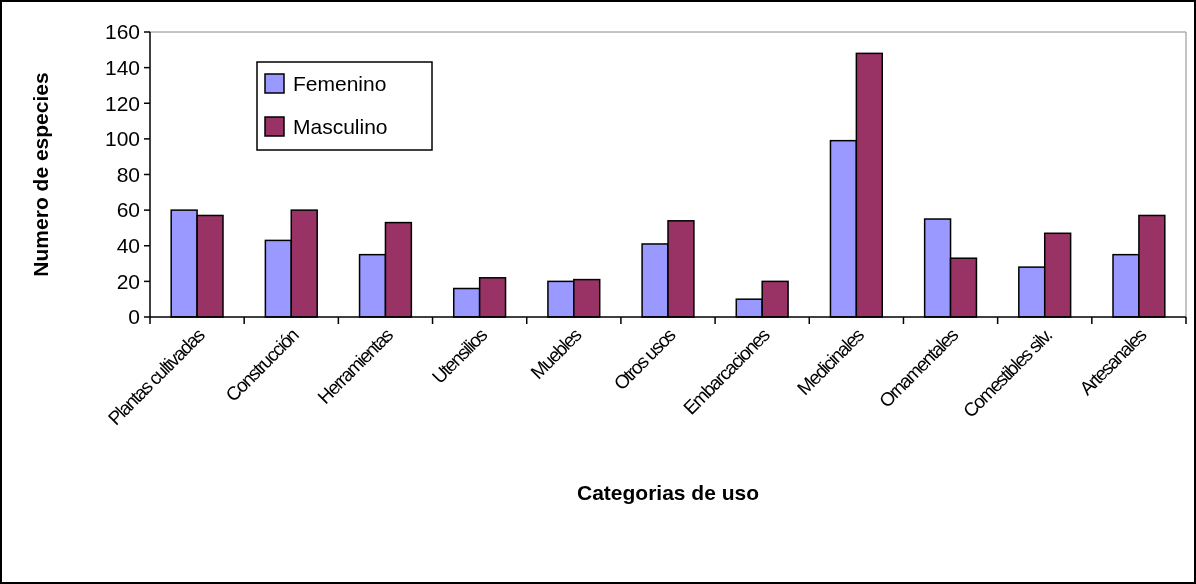  What do you see at coordinates (128, 210) in the screenshot?
I see `y-tick-label: 60` at bounding box center [128, 210].